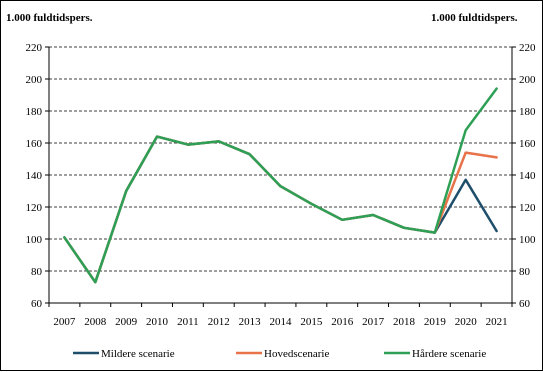 The width and height of the screenshot is (543, 372). What do you see at coordinates (64, 322) in the screenshot?
I see `x-tick-label: 2007` at bounding box center [64, 322].